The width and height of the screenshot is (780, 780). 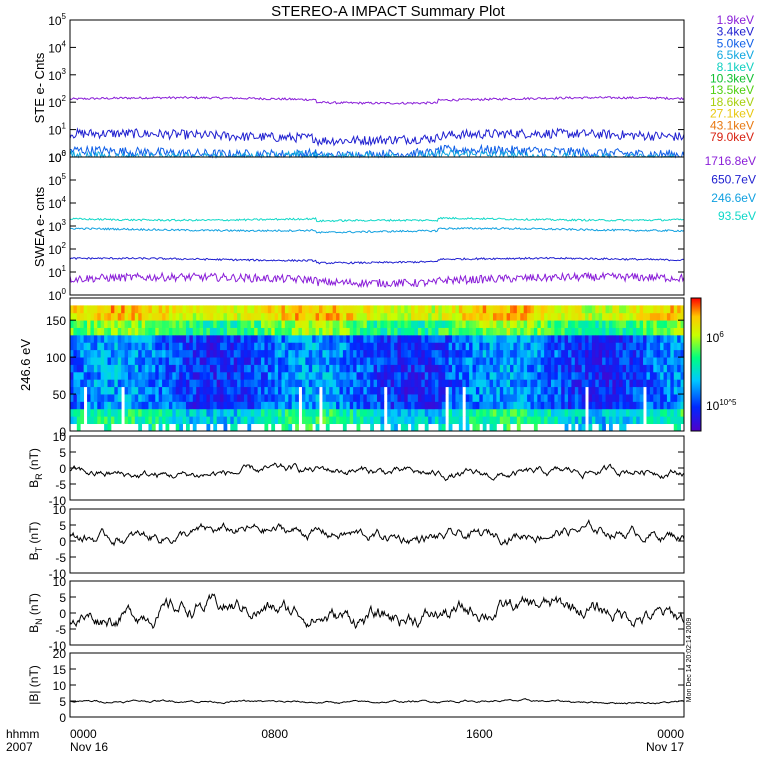 I want to click on series-line, so click(x=377, y=100).